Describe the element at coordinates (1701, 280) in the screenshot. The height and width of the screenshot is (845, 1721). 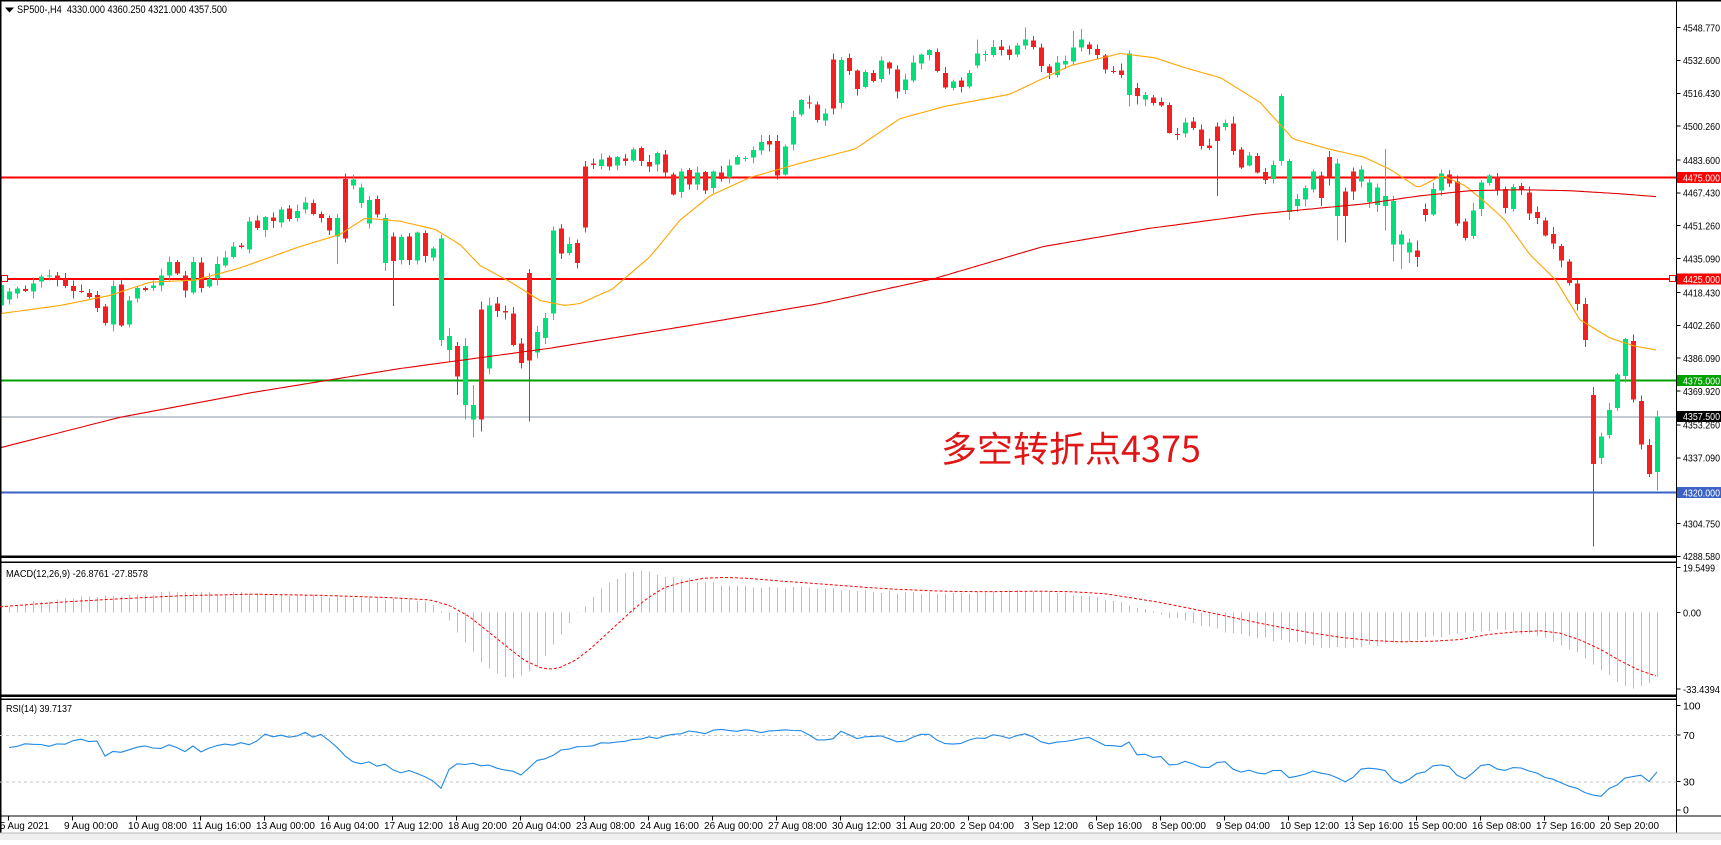
I see `svg-text: 4425.000` at that location.